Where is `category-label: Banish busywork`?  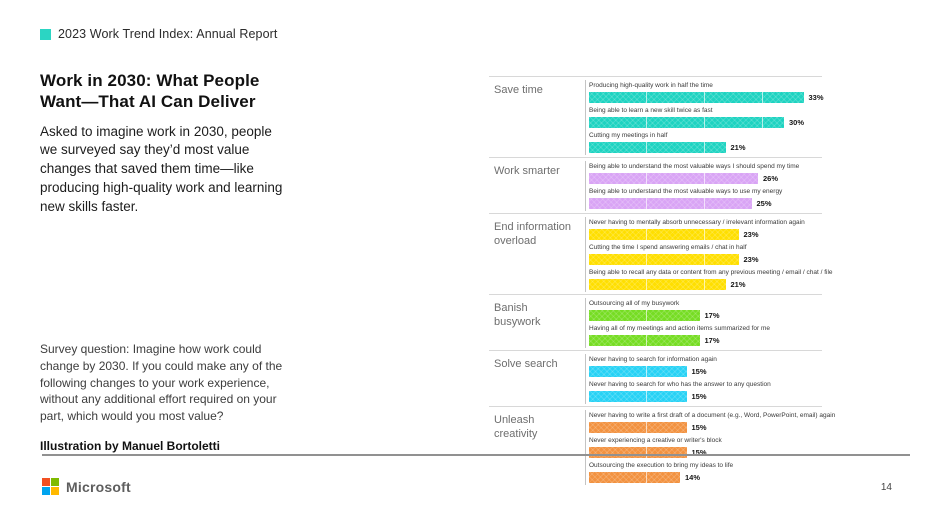 category-label: Banish busywork is located at coordinates (517, 315).